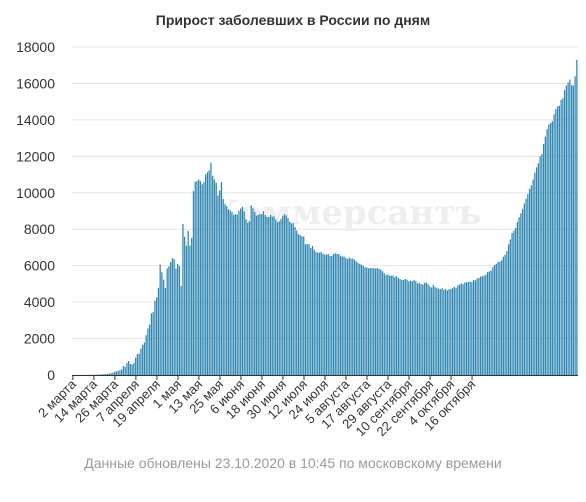 This screenshot has width=586, height=502. What do you see at coordinates (345, 213) in the screenshot?
I see `watermark: Коммерсантъ` at bounding box center [345, 213].